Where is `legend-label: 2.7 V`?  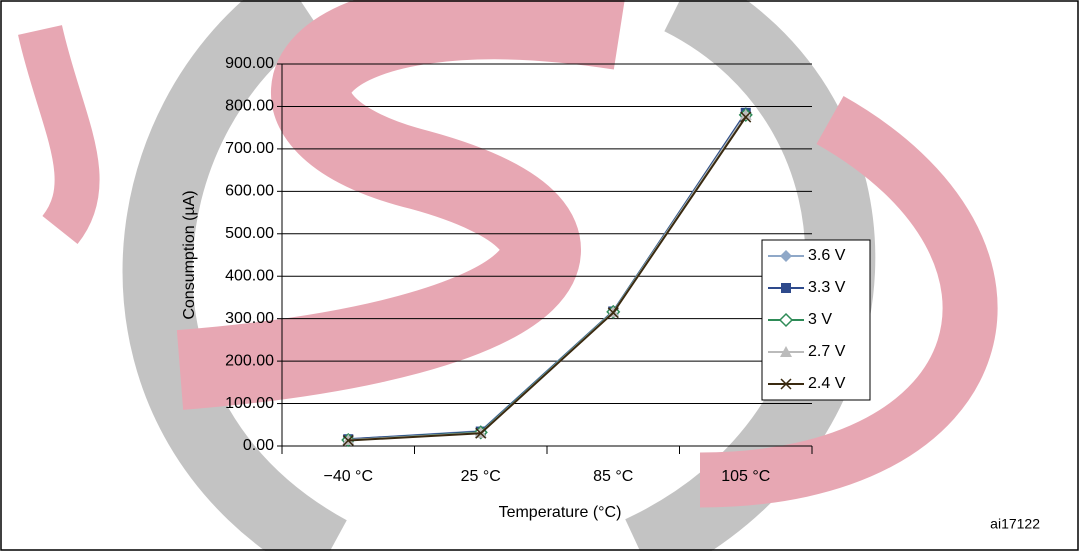
legend-label: 2.7 V is located at coordinates (827, 351).